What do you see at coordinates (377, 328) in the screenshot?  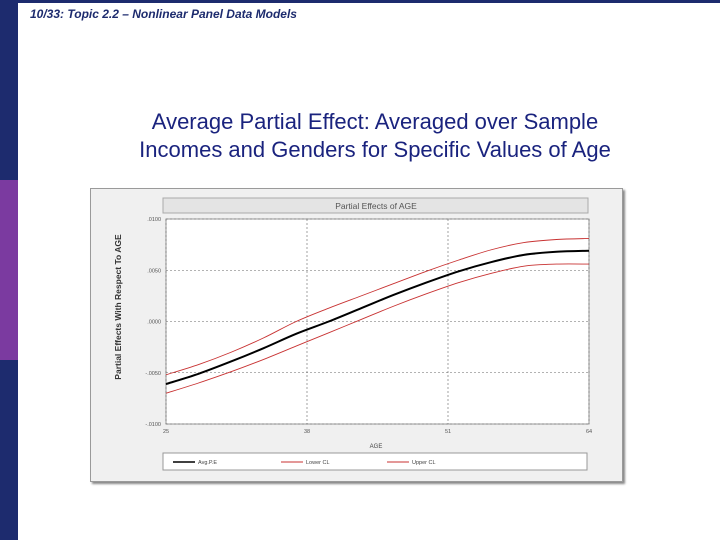 I see `series-line-lower-cl` at bounding box center [377, 328].